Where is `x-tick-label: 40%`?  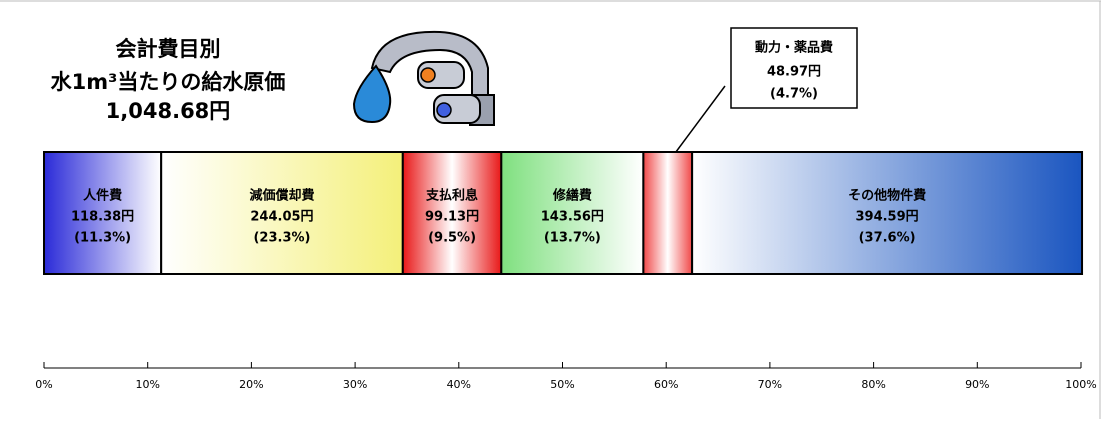
x-tick-label: 40% is located at coordinates (459, 384).